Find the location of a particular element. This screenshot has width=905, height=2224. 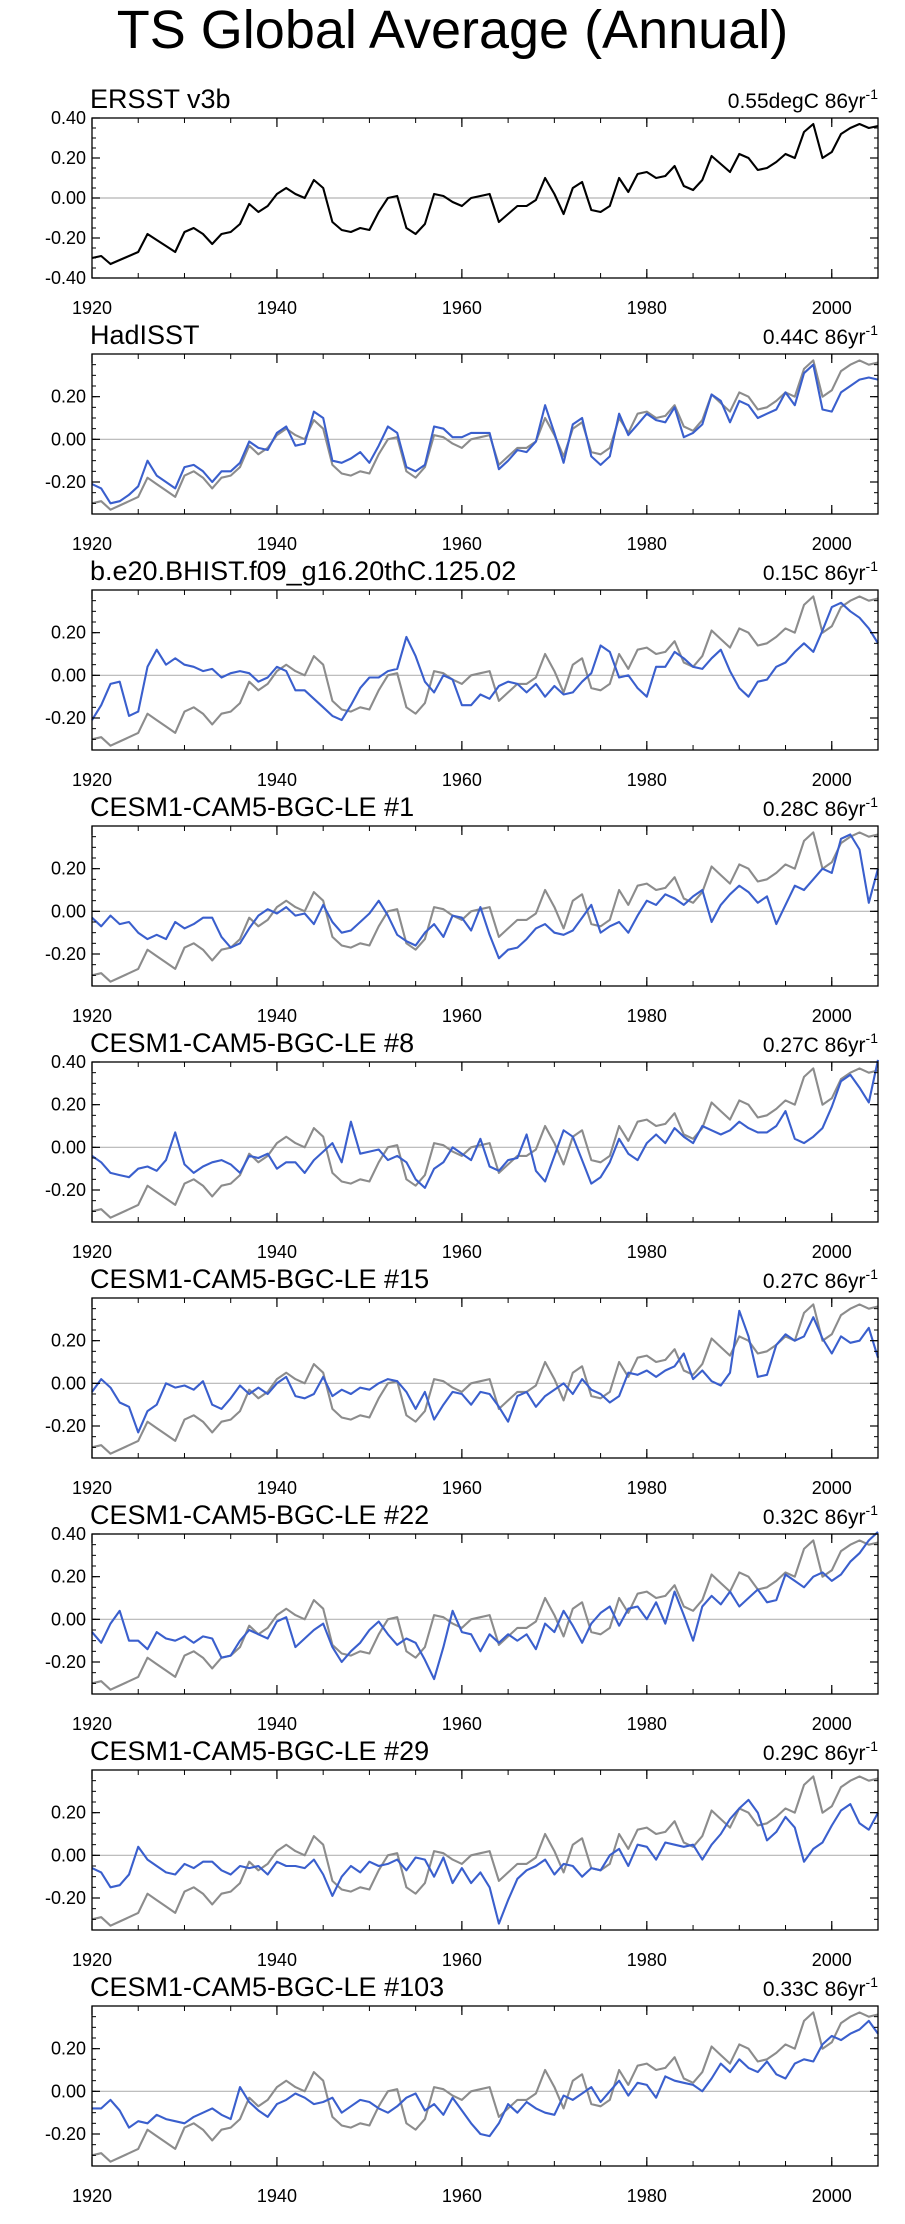

trend-text: 0.44C 86yr is located at coordinates (814, 337).